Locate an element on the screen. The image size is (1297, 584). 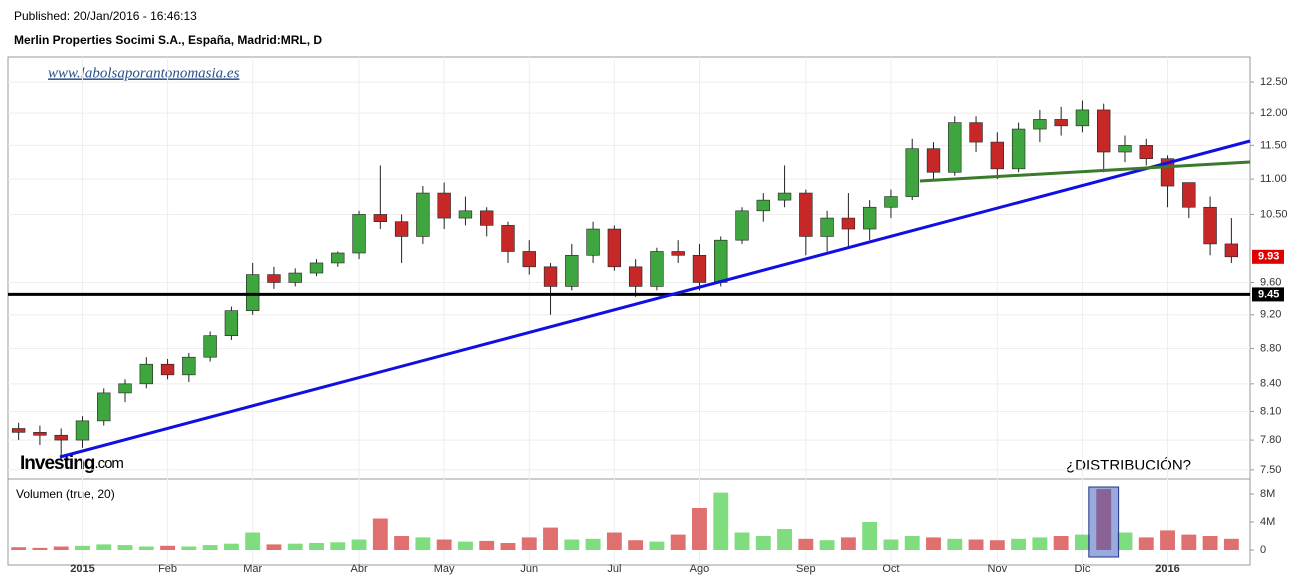
x-tick-label: Nov is located at coordinates (998, 569).